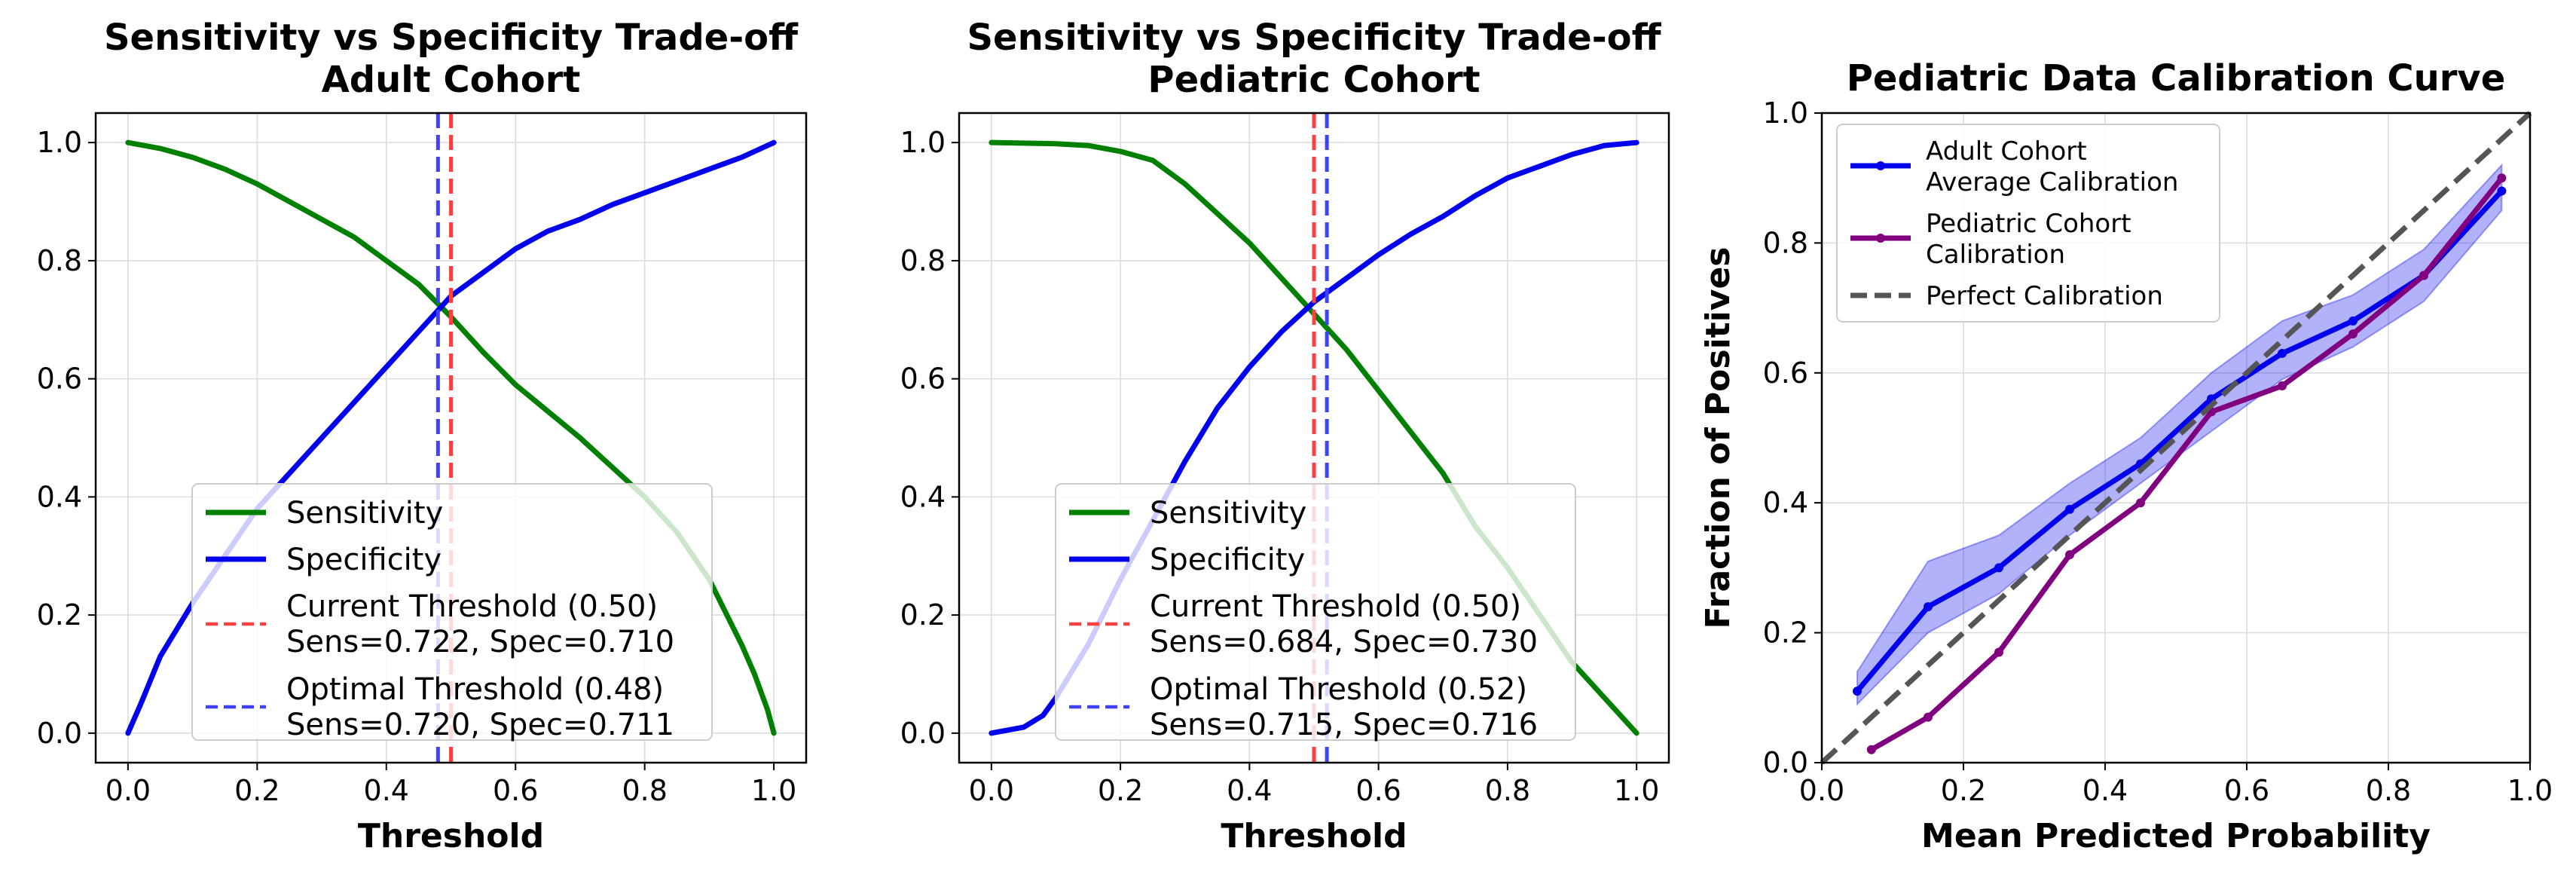 This screenshot has height=884, width=2576. I want to click on legend-entry-line: Average Calibration, so click(2052, 182).